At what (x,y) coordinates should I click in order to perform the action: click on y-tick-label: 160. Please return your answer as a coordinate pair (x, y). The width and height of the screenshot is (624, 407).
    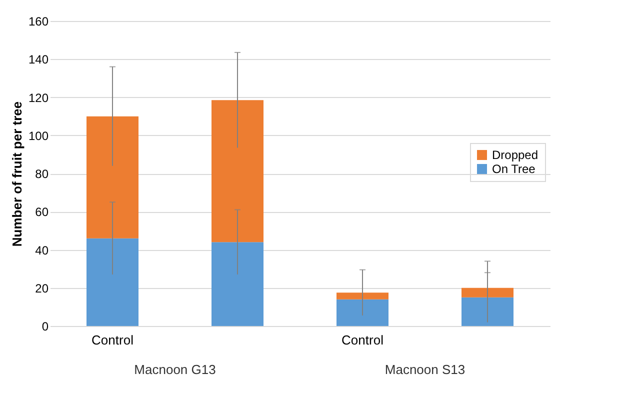
    Looking at the image, I should click on (38, 21).